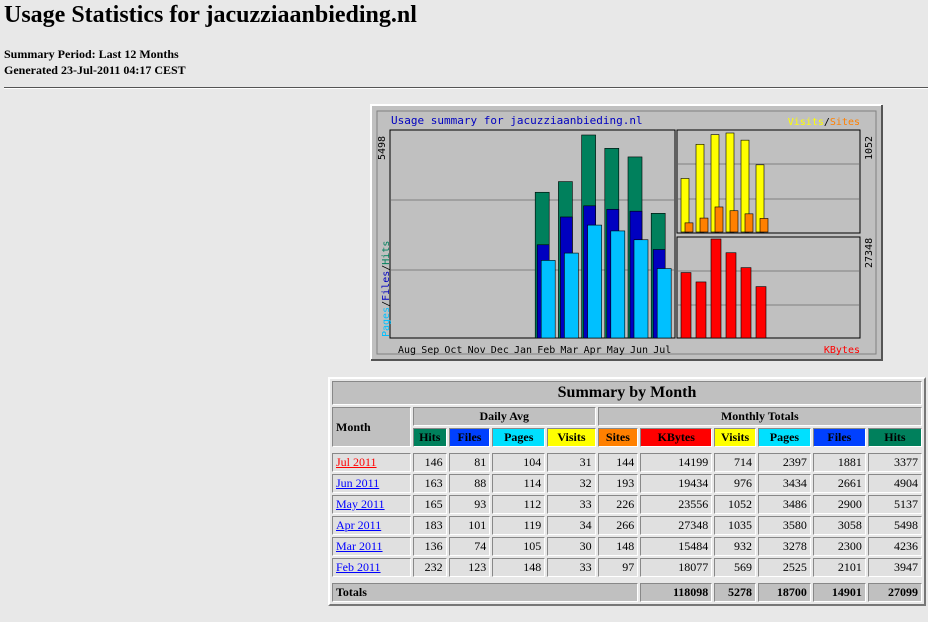 The image size is (928, 622). Describe the element at coordinates (894, 462) in the screenshot. I see `value-cell: 3377` at that location.